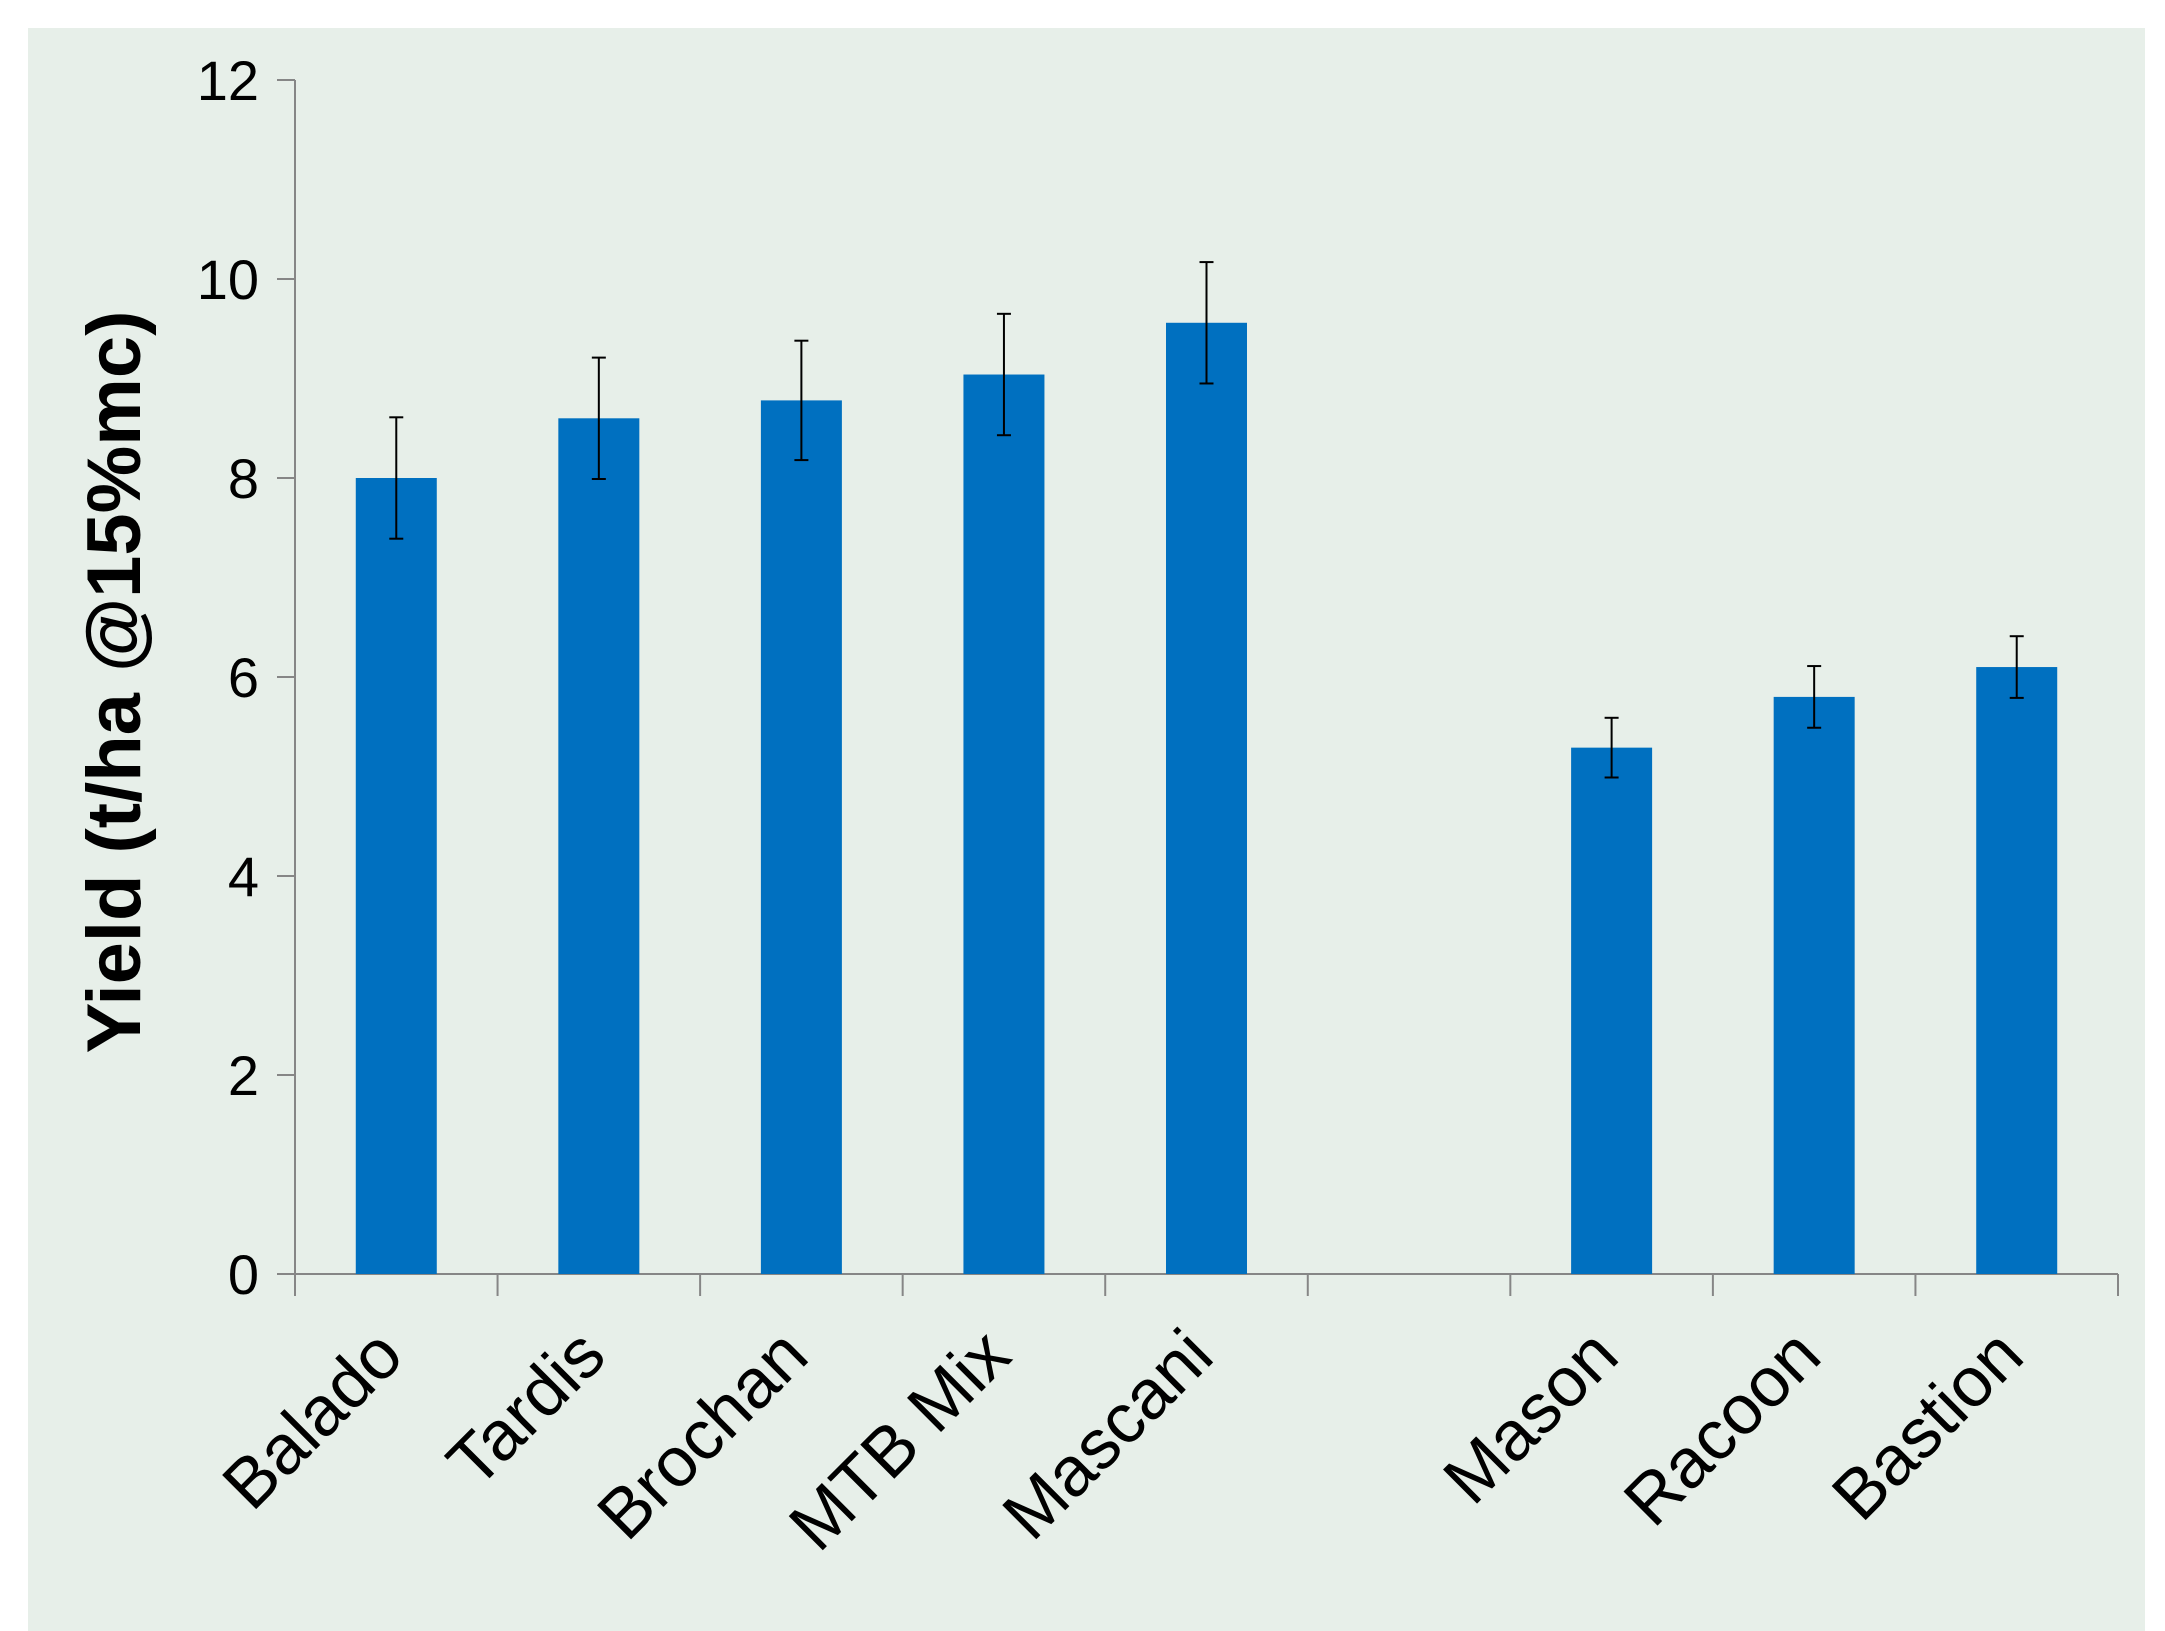 This screenshot has height=1631, width=2165. What do you see at coordinates (2017, 970) in the screenshot?
I see `bar-bastion` at bounding box center [2017, 970].